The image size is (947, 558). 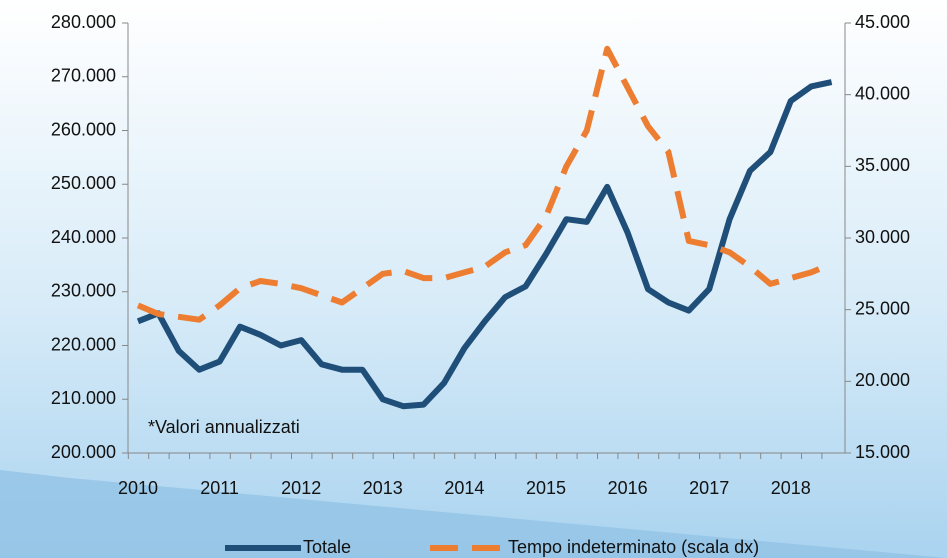 I want to click on x-tick-label: 2011, so click(x=219, y=488).